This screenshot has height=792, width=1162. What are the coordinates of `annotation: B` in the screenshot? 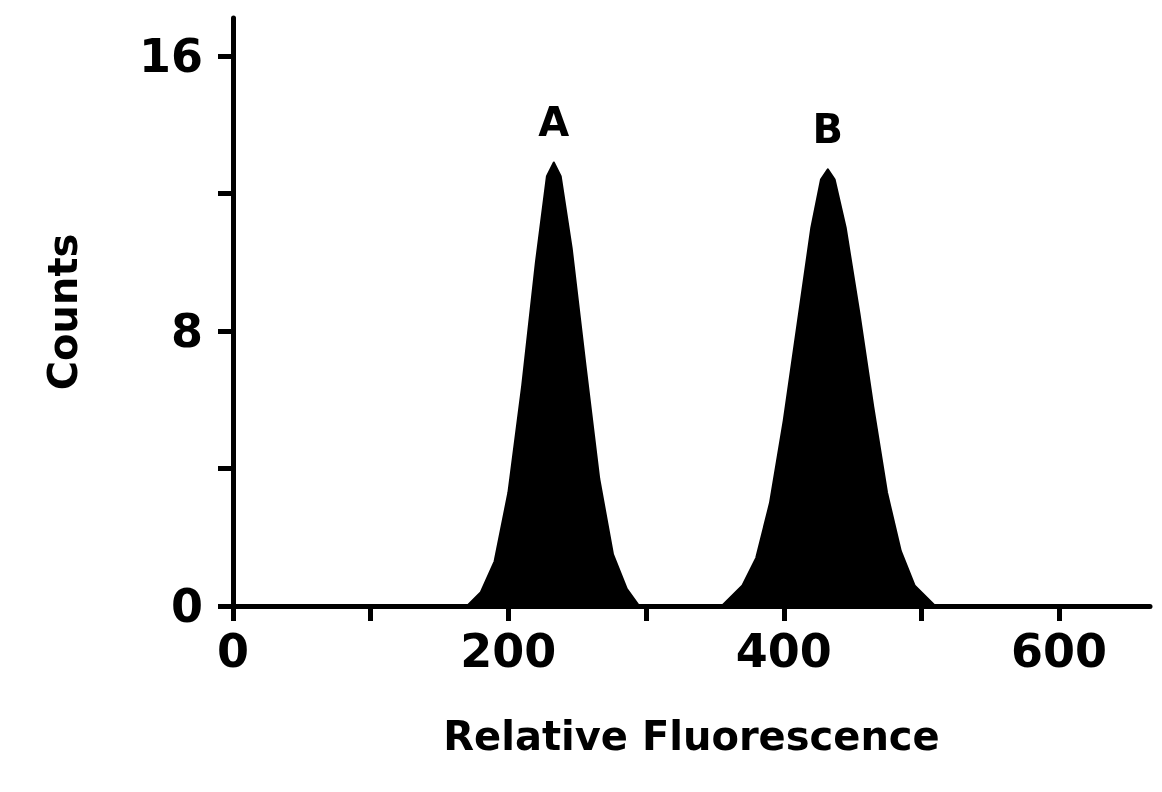 It's located at (828, 129).